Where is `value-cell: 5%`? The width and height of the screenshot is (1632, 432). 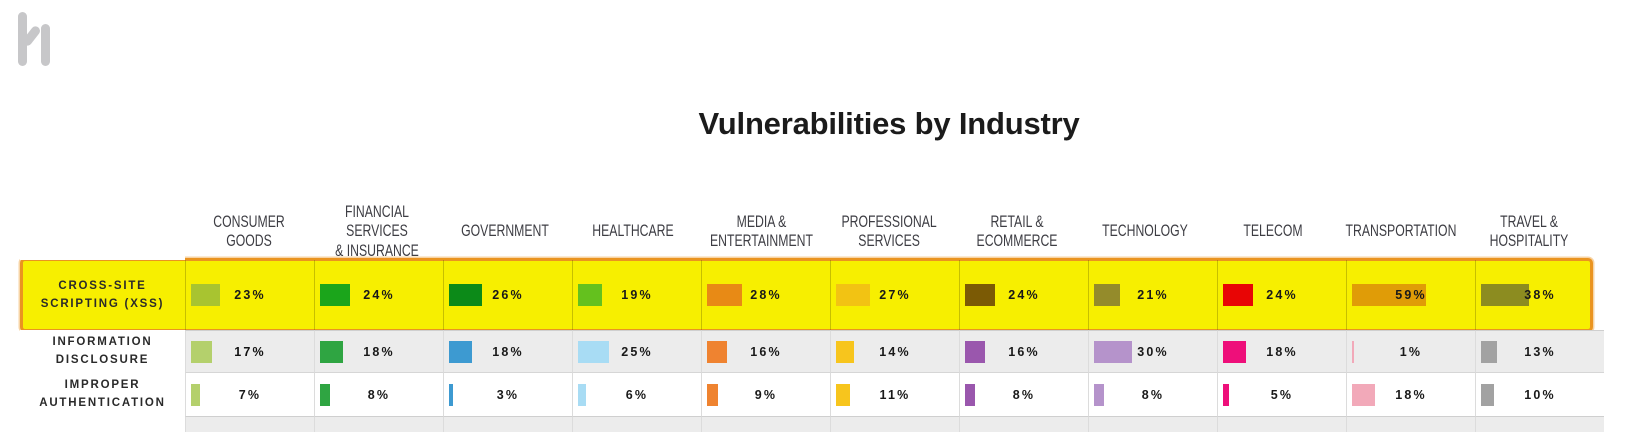 value-cell: 5% is located at coordinates (1281, 394).